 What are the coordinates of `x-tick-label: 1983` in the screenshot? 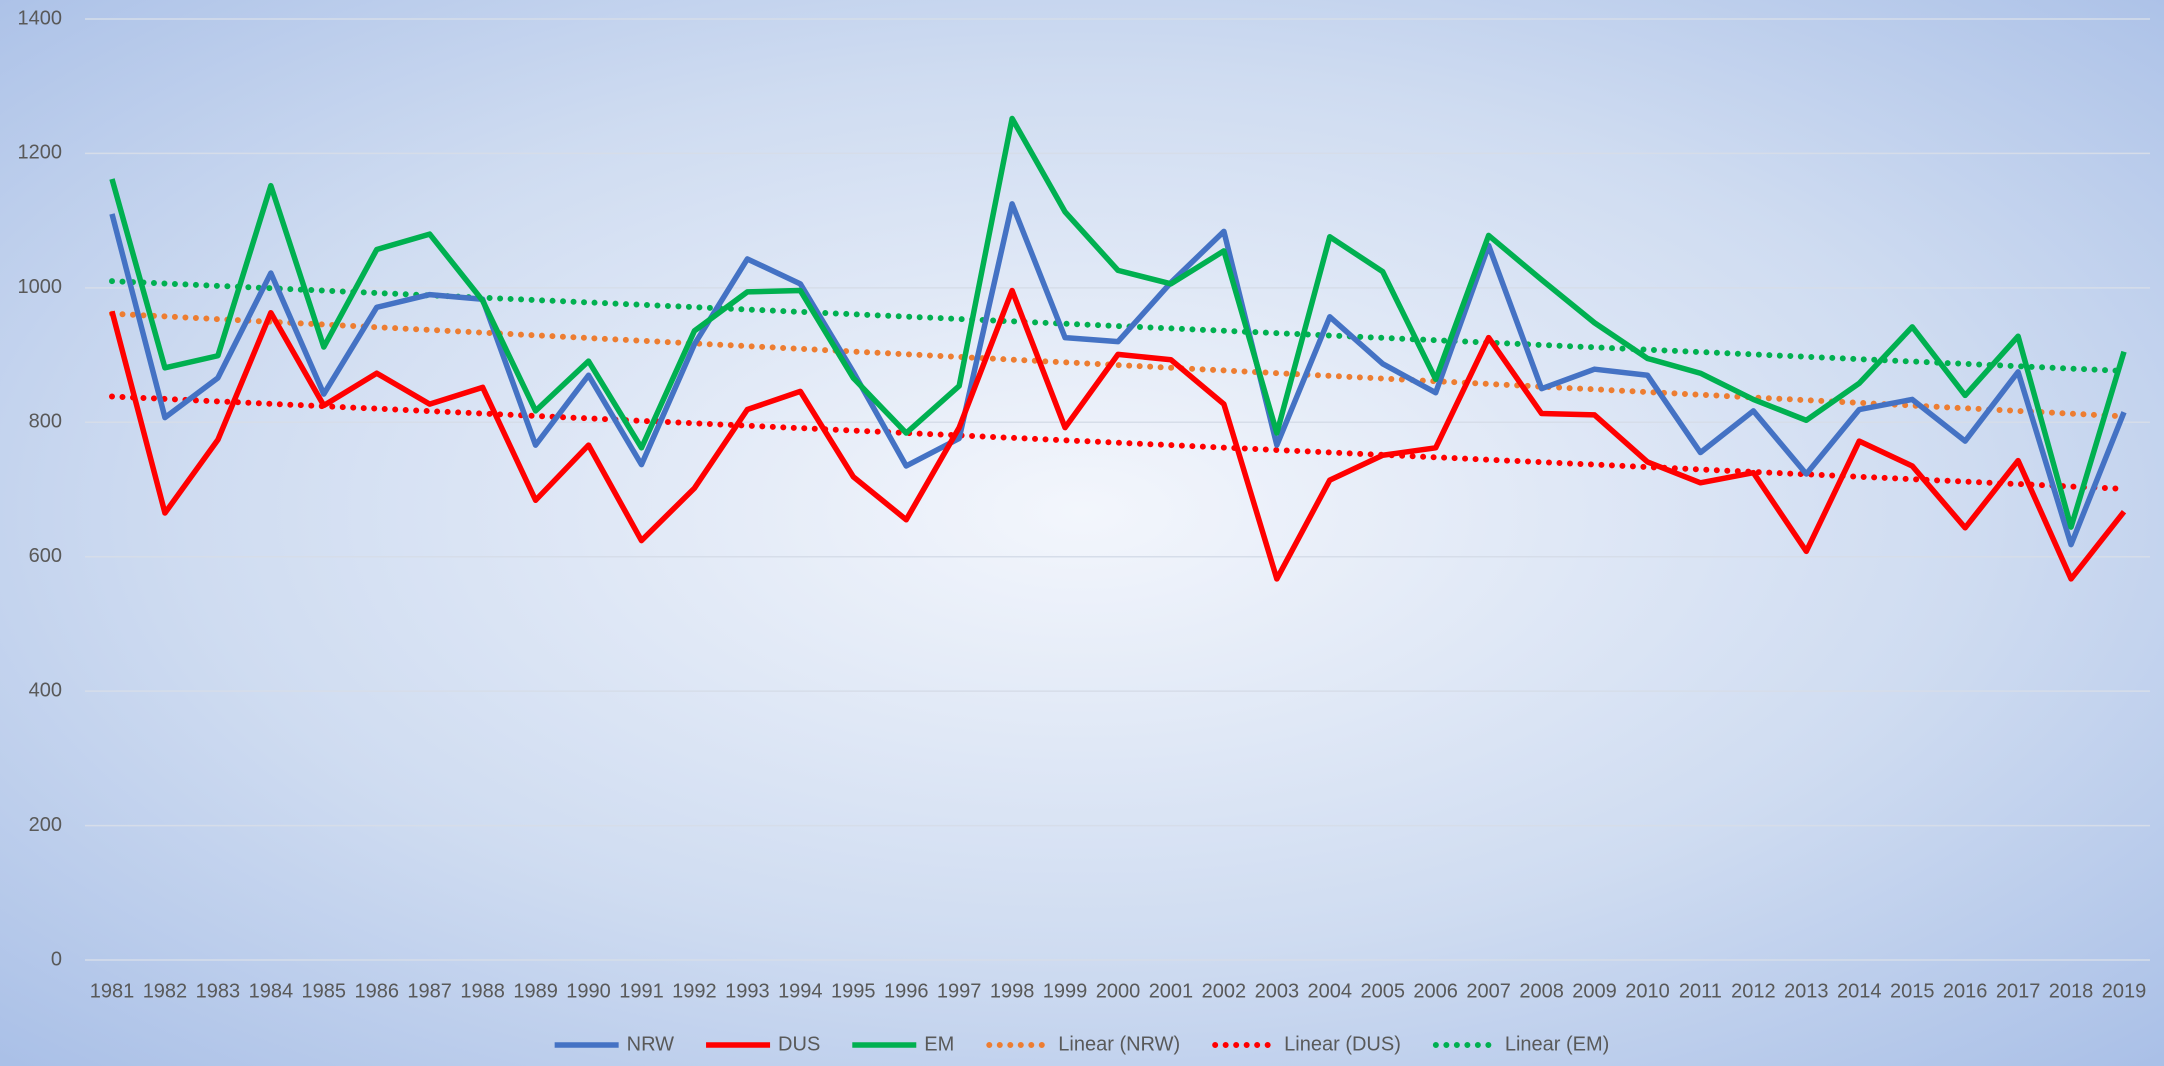 It's located at (218, 991).